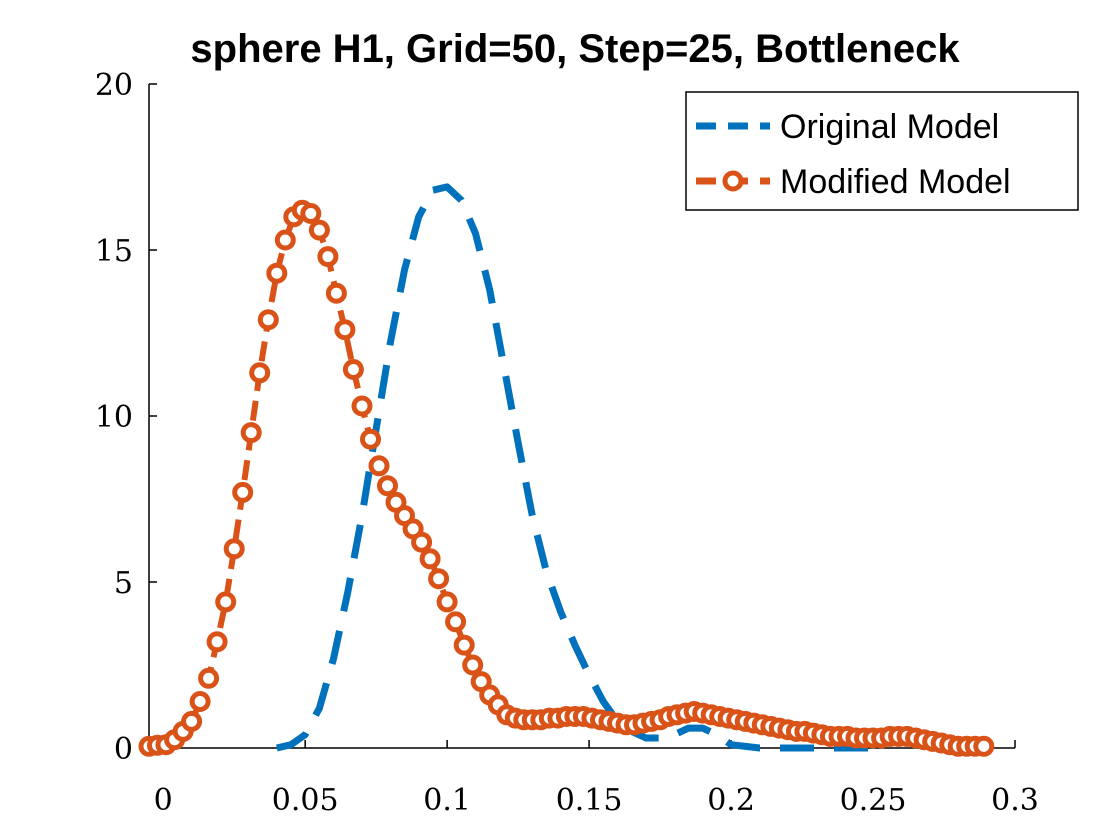 The height and width of the screenshot is (840, 1120). Describe the element at coordinates (114, 417) in the screenshot. I see `y-tick-label: 10` at that location.